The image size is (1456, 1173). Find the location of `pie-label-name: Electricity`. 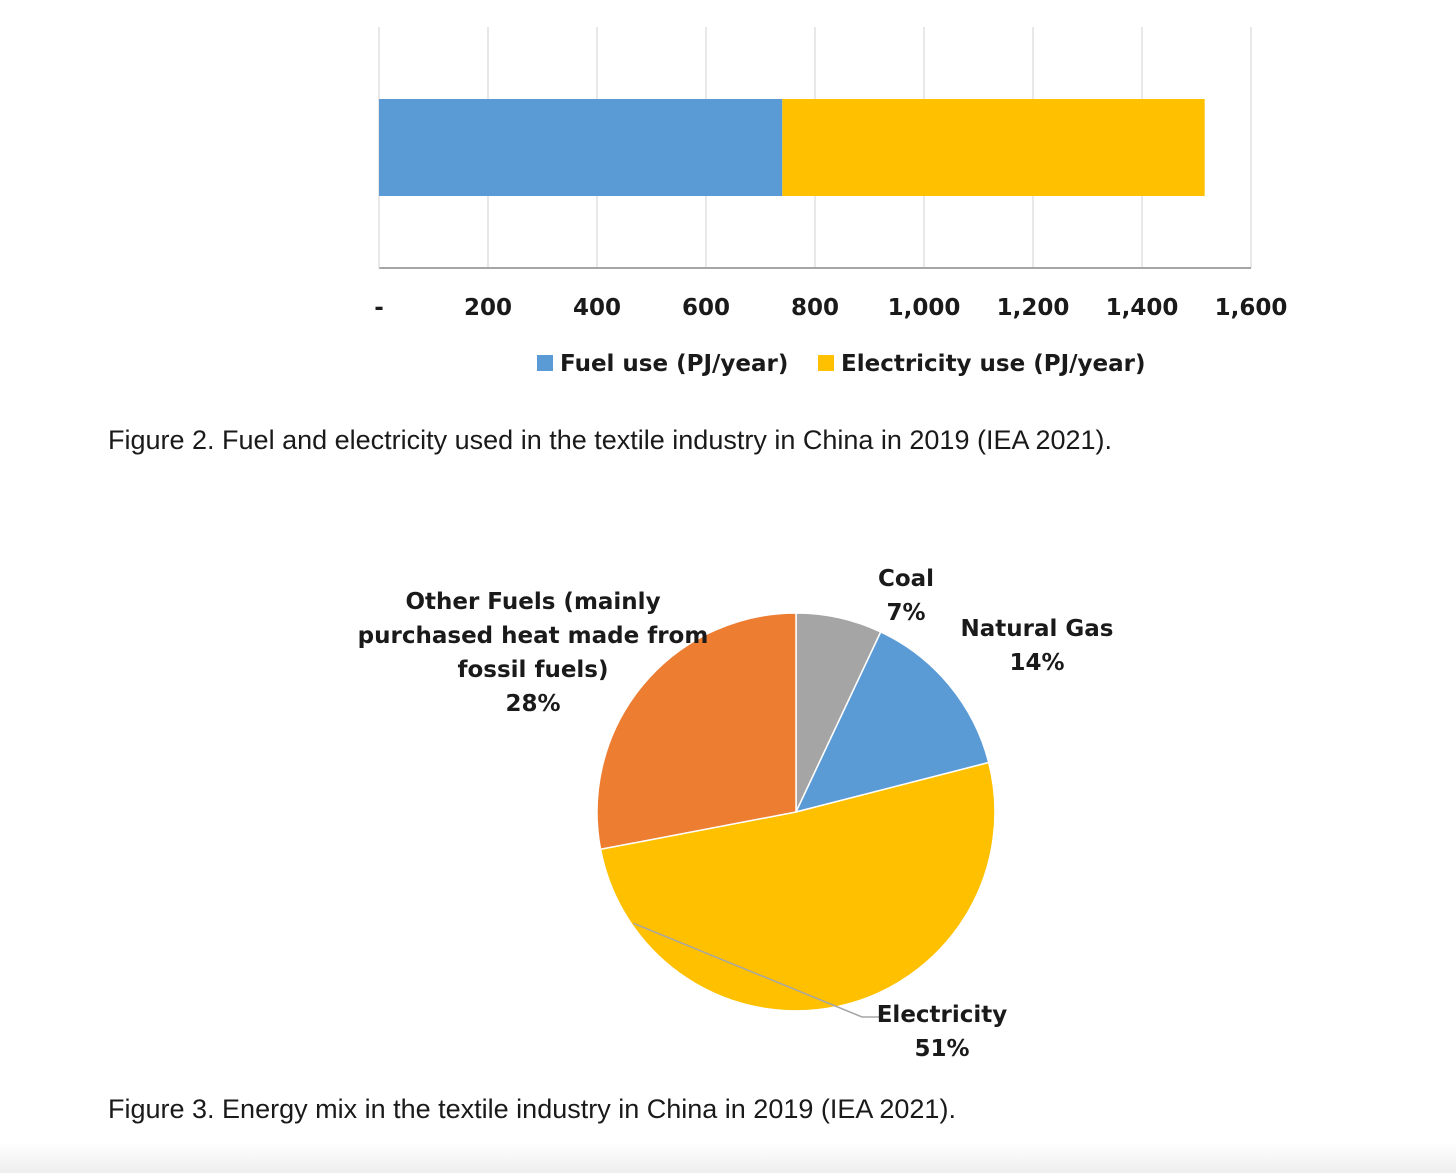

pie-label-name: Electricity is located at coordinates (942, 1015).